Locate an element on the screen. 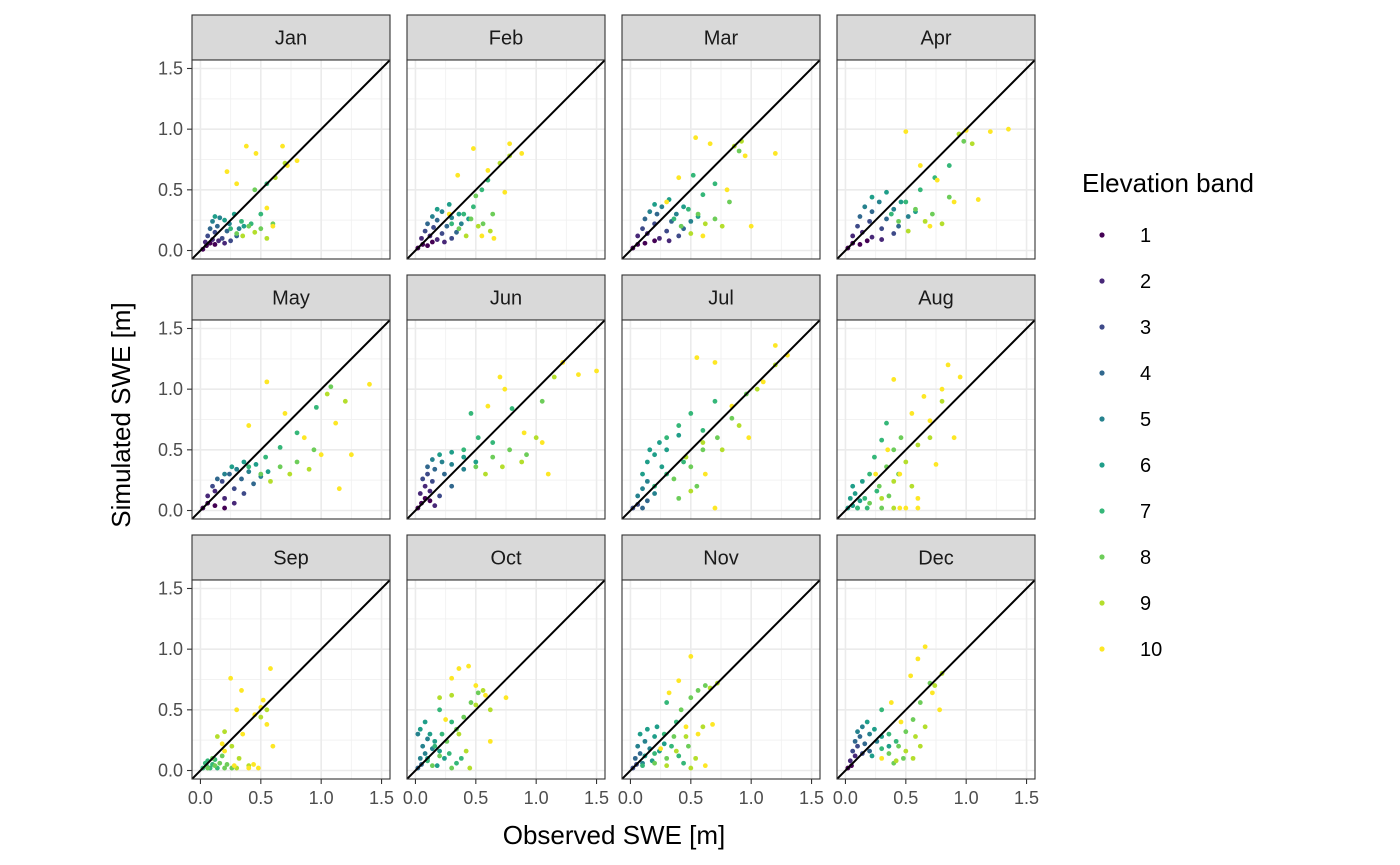 The height and width of the screenshot is (865, 1400). facet-strip-label: Dec is located at coordinates (936, 559).